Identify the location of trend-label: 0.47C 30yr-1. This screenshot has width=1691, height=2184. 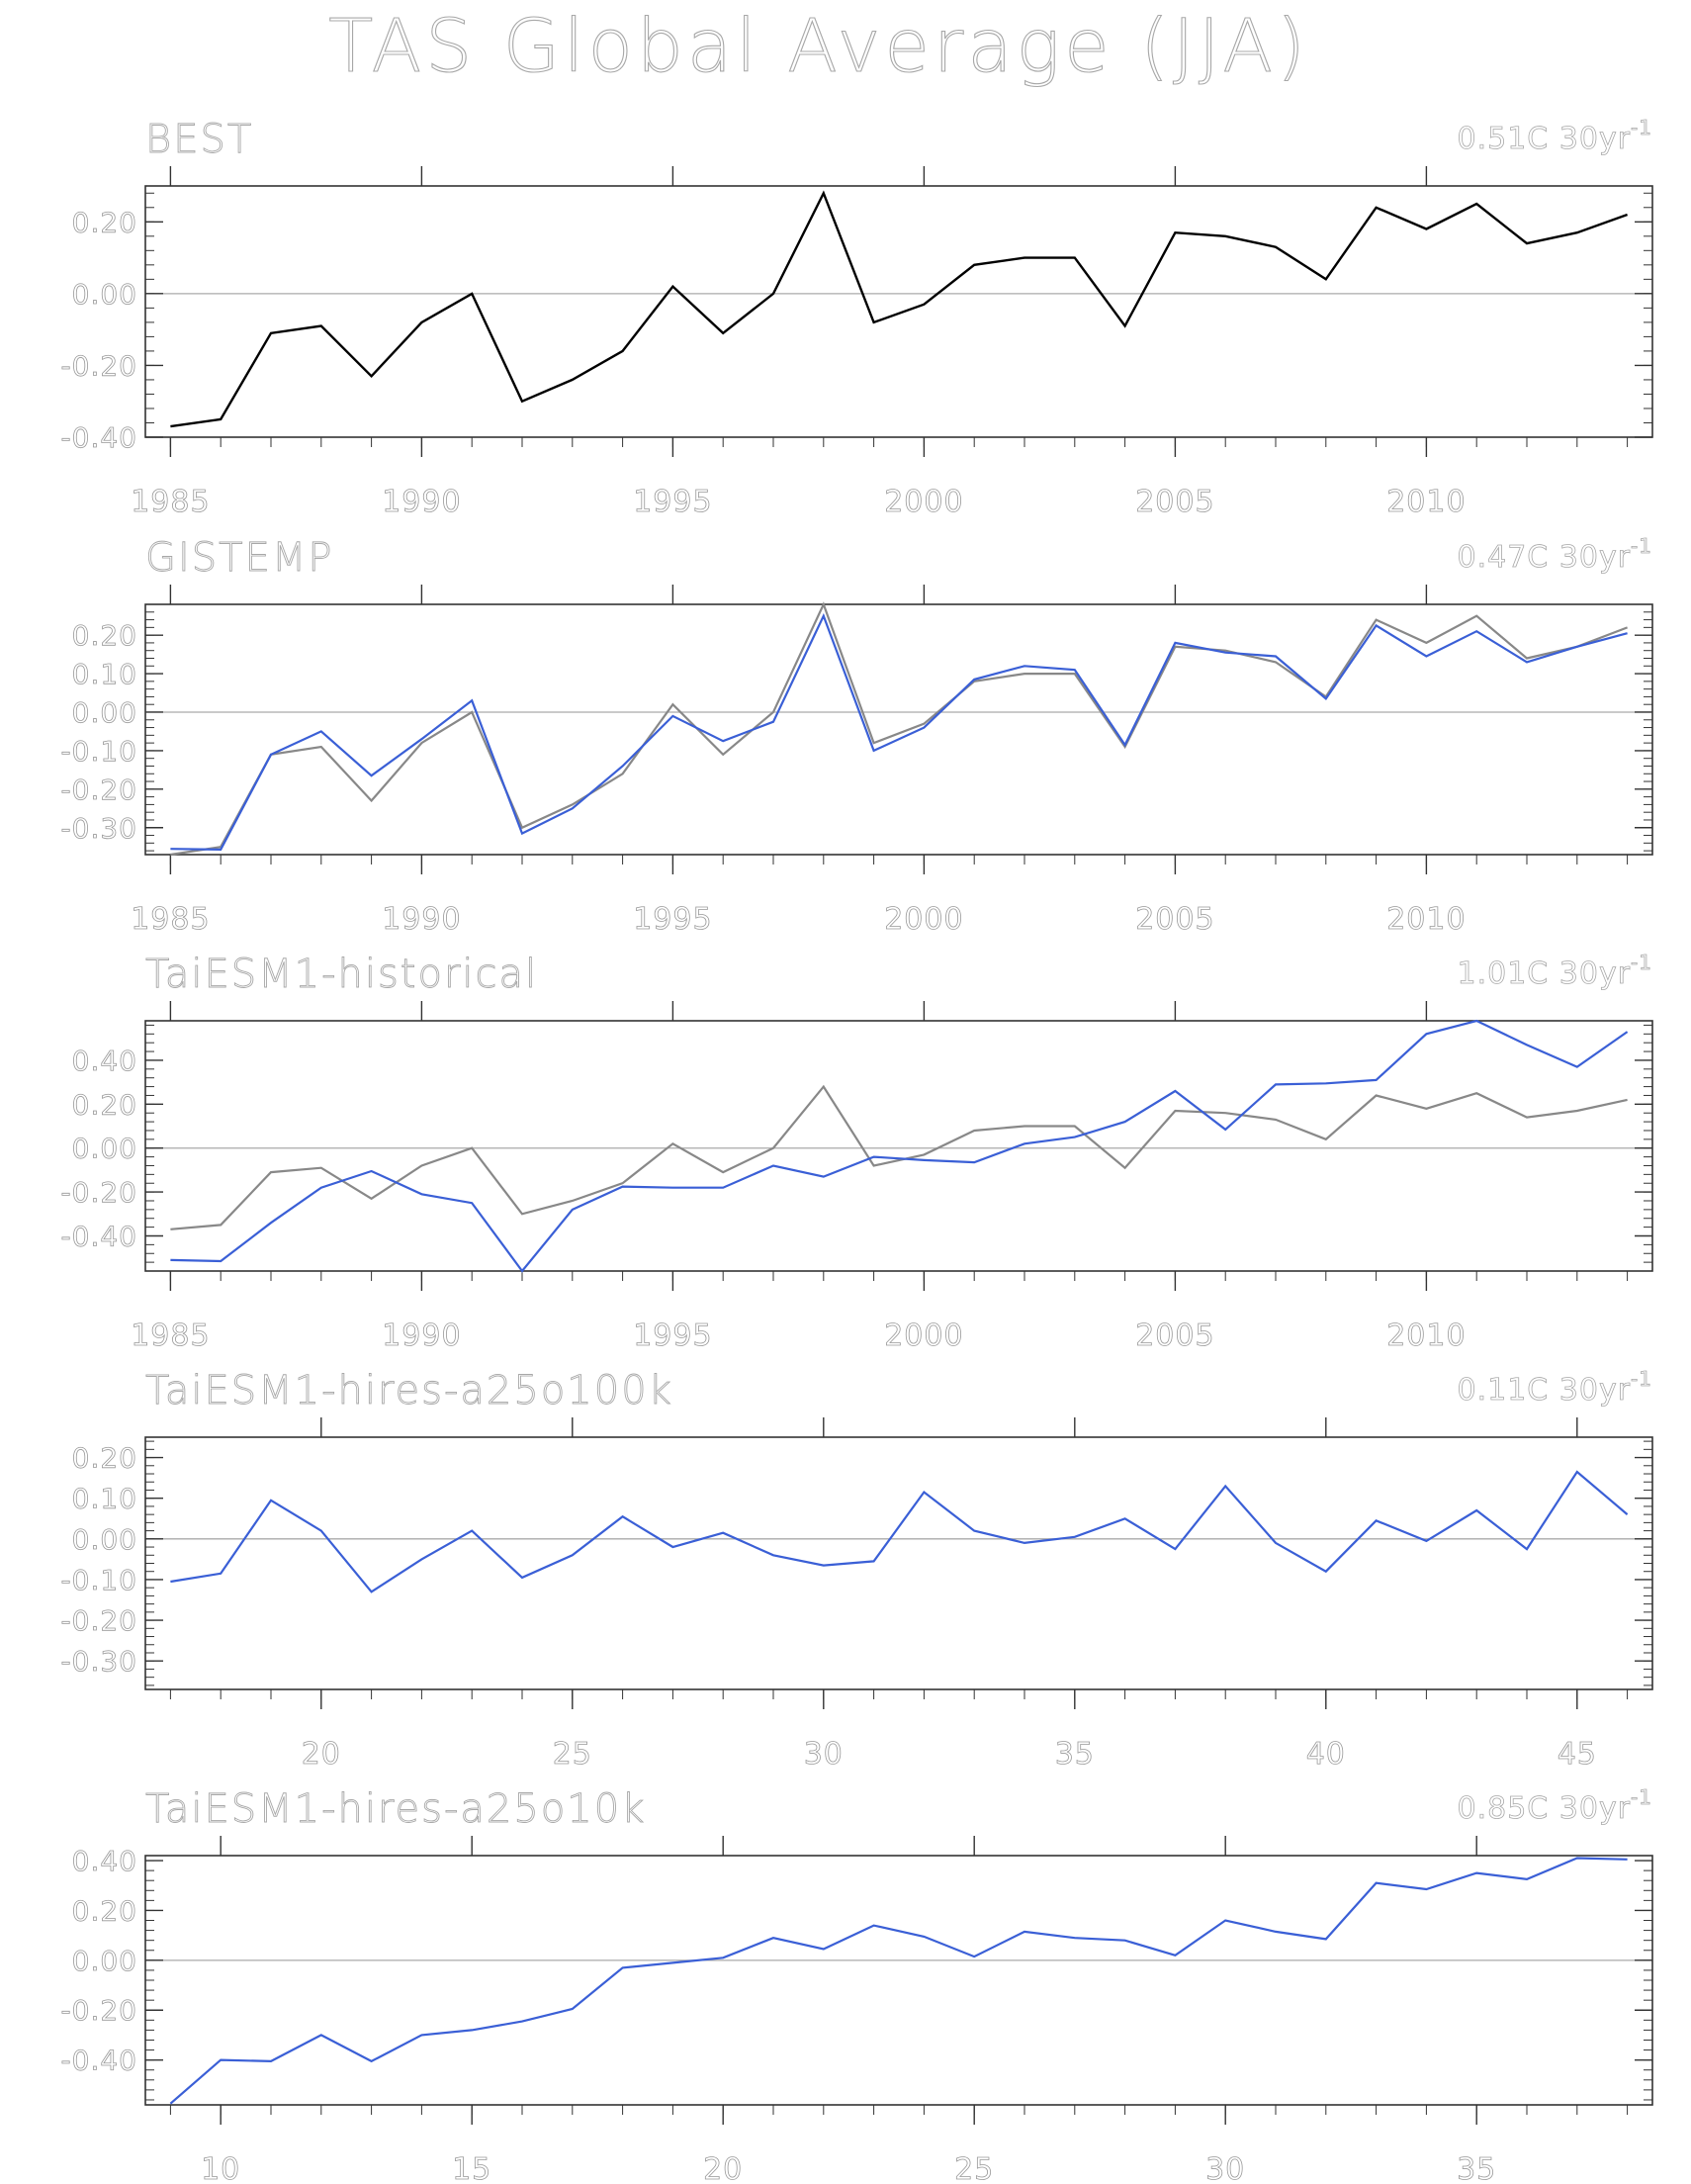
(1556, 554).